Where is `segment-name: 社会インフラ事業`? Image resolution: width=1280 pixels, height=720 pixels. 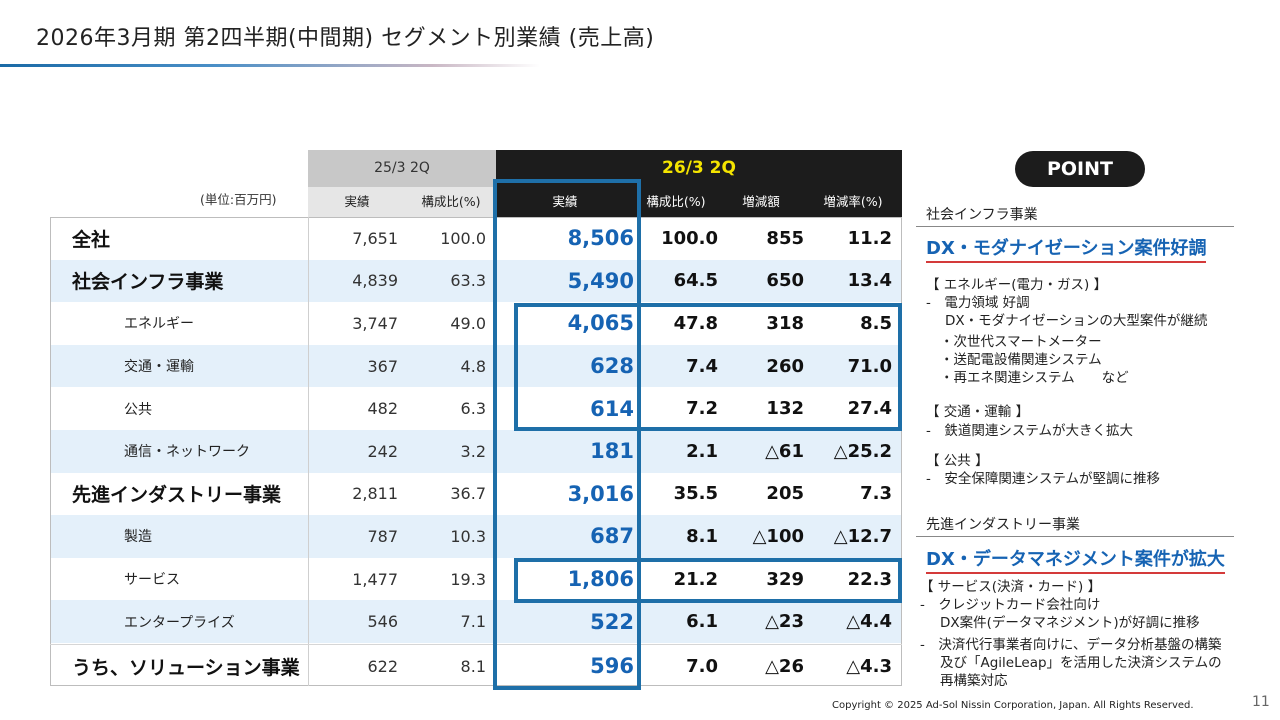
segment-name: 社会インフラ事業 is located at coordinates (148, 282).